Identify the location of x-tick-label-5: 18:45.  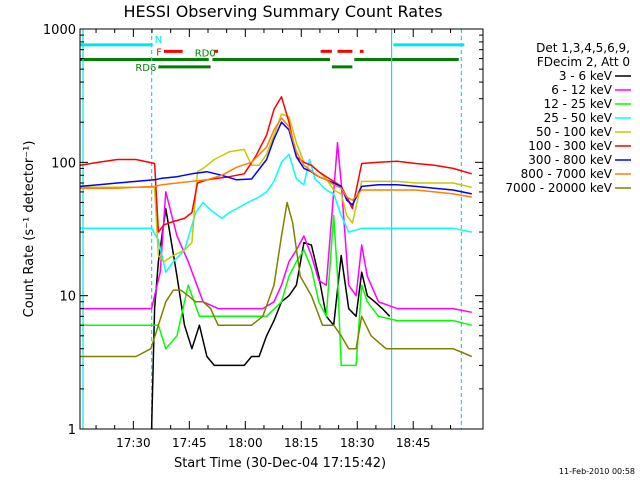
(413, 443).